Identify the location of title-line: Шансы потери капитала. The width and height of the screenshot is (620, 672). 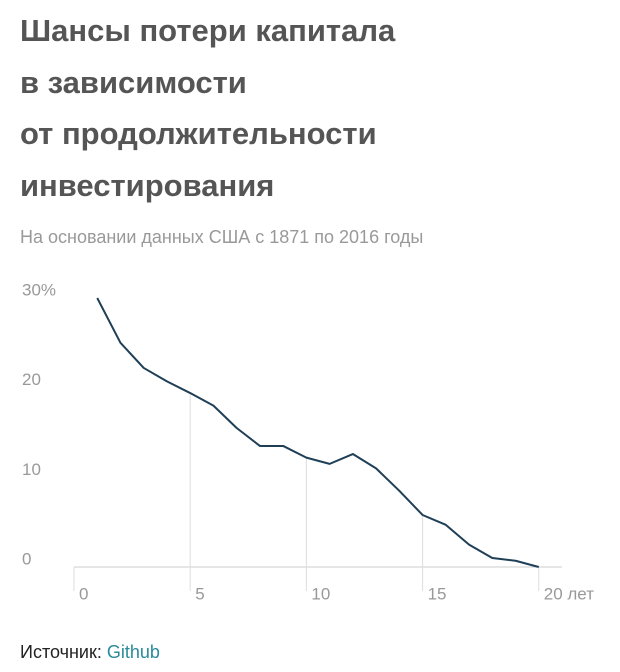
(208, 30).